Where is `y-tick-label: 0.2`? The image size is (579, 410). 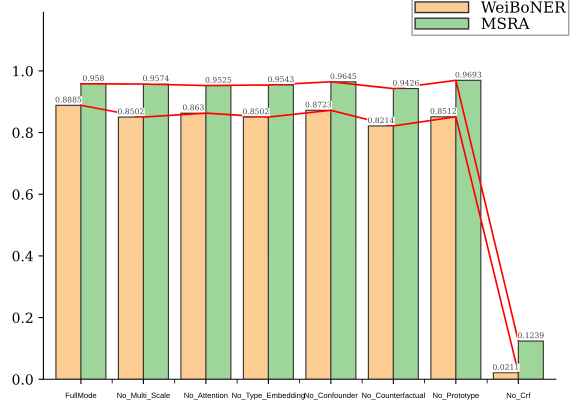 y-tick-label: 0.2 is located at coordinates (22, 318).